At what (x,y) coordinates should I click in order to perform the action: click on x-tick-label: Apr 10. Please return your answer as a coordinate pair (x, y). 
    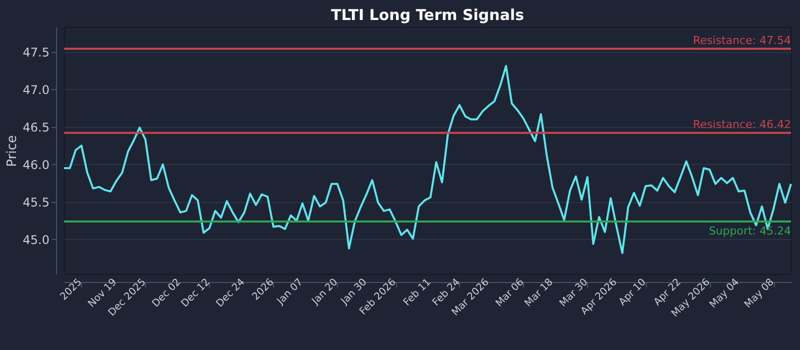
    Looking at the image, I should click on (632, 292).